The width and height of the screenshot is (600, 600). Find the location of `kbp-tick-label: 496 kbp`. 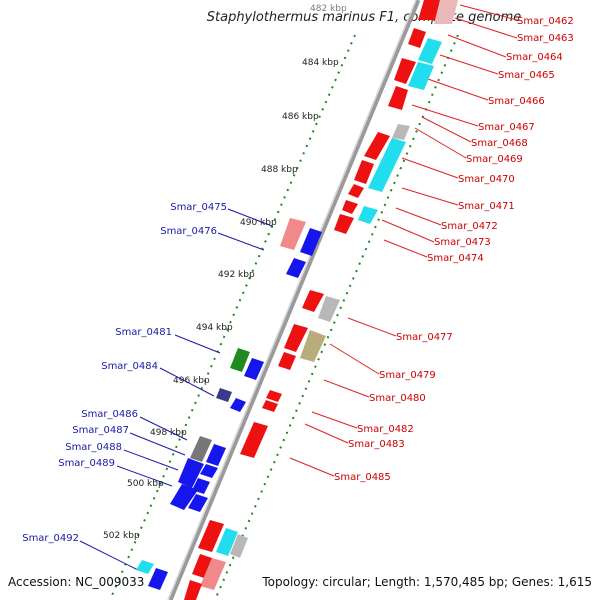

kbp-tick-label: 496 kbp is located at coordinates (191, 381).